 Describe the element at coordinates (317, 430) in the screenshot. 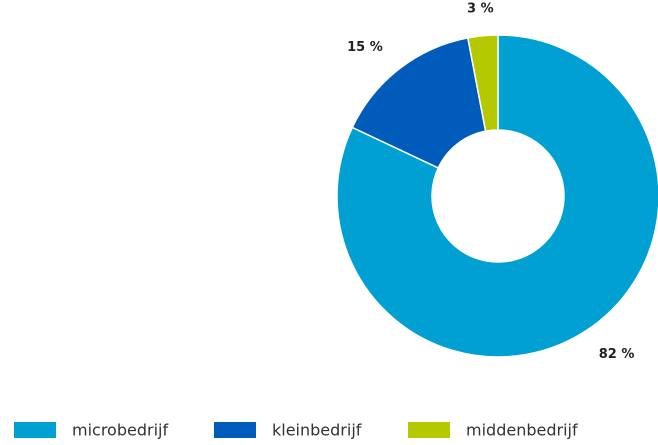

I see `legend-label: kleinbedrijf` at that location.